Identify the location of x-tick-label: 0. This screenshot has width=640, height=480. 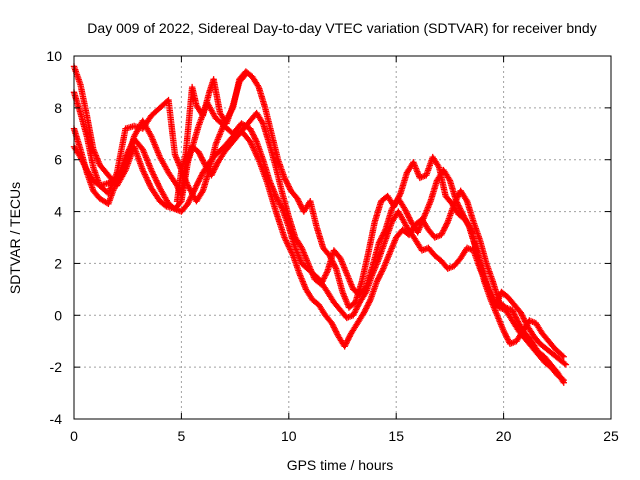
(74, 436).